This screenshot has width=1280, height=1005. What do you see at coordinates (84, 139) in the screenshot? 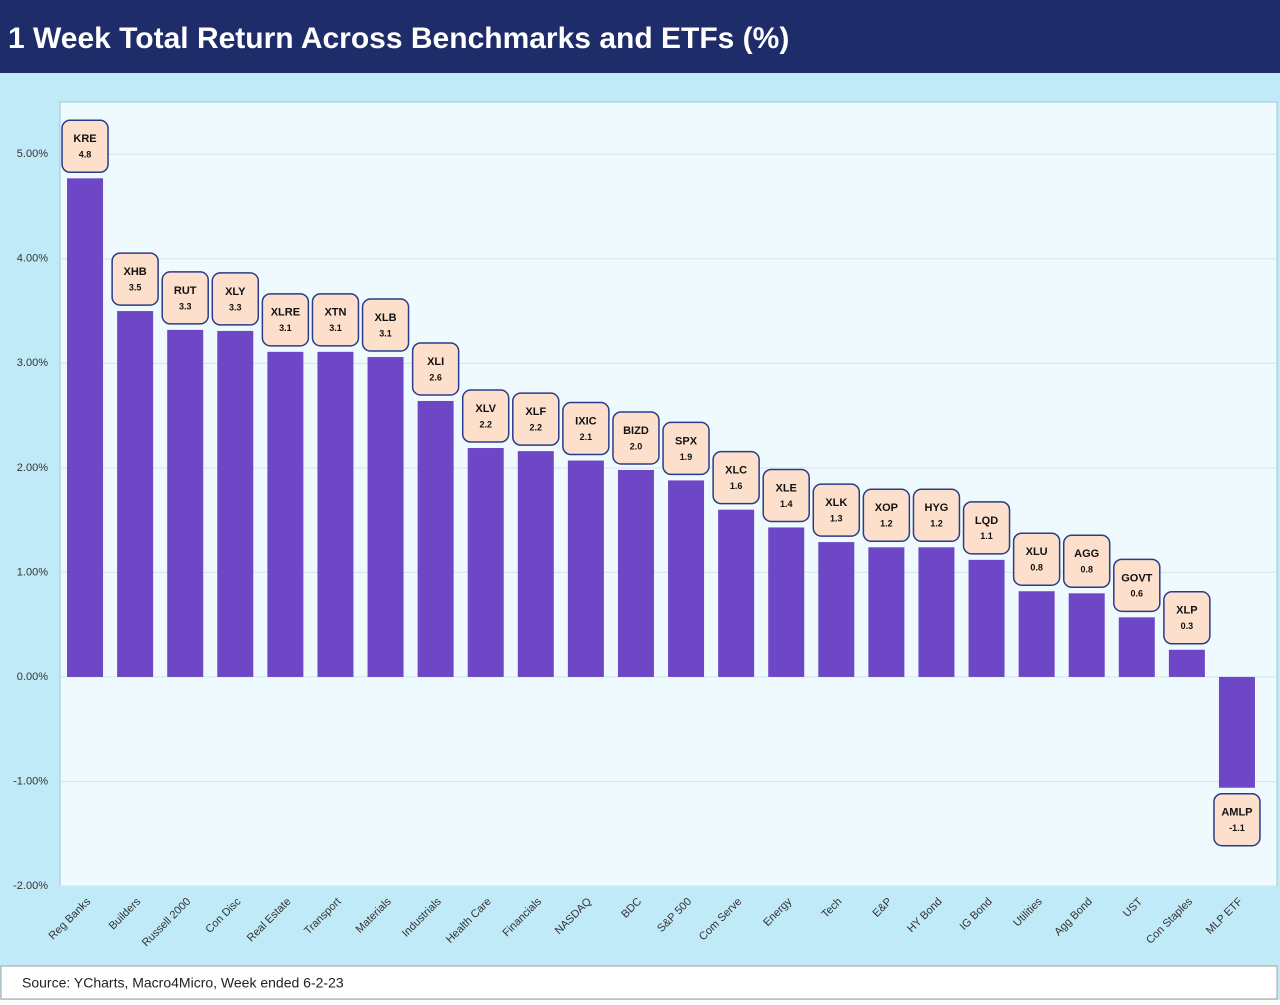
I see `ticker-label: KRE` at bounding box center [84, 139].